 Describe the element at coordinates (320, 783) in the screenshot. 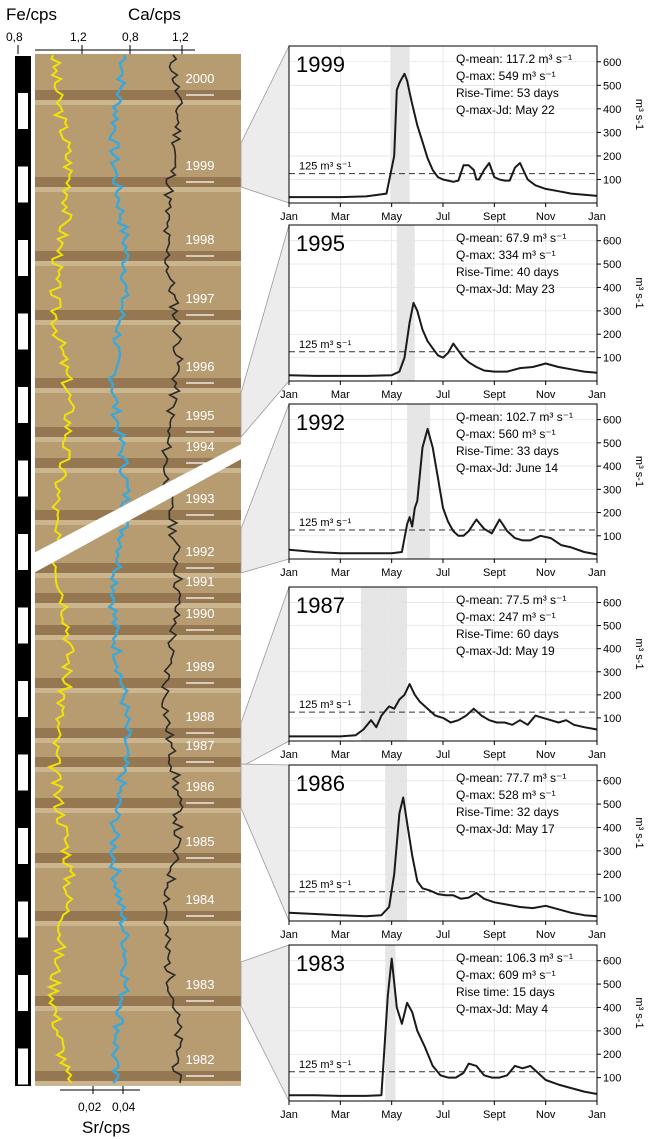

I see `chart-title: 1986` at that location.